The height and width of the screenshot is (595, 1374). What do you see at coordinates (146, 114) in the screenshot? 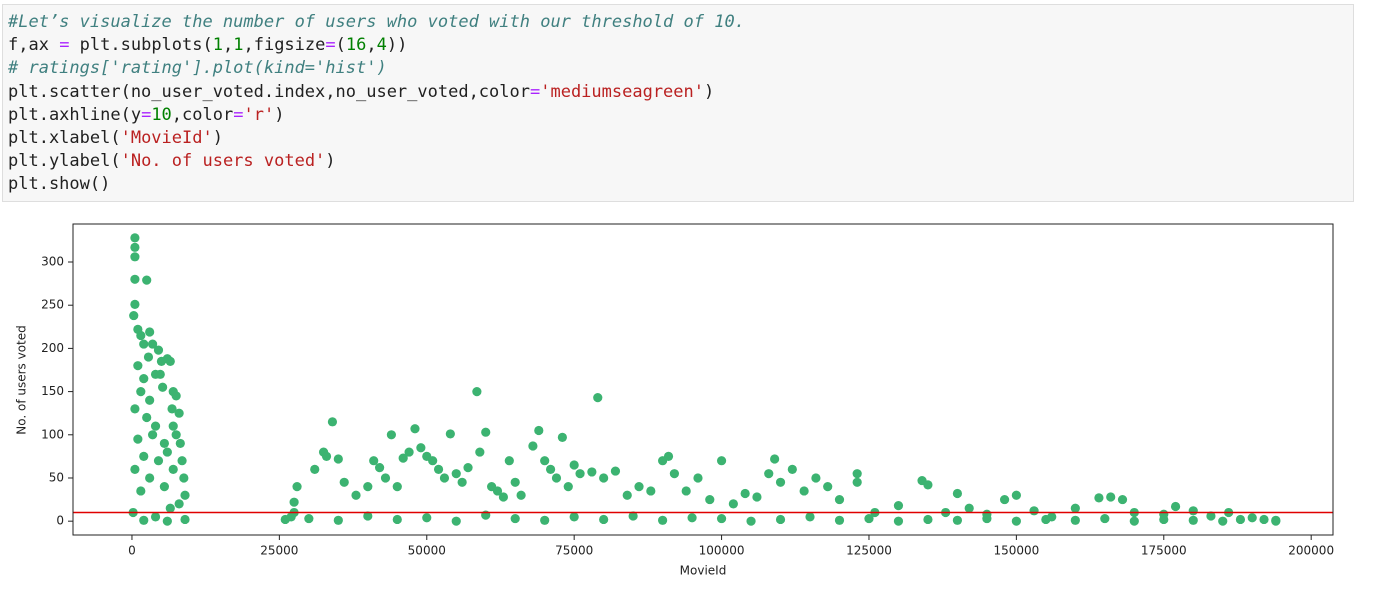
I see `code-token: =` at bounding box center [146, 114].